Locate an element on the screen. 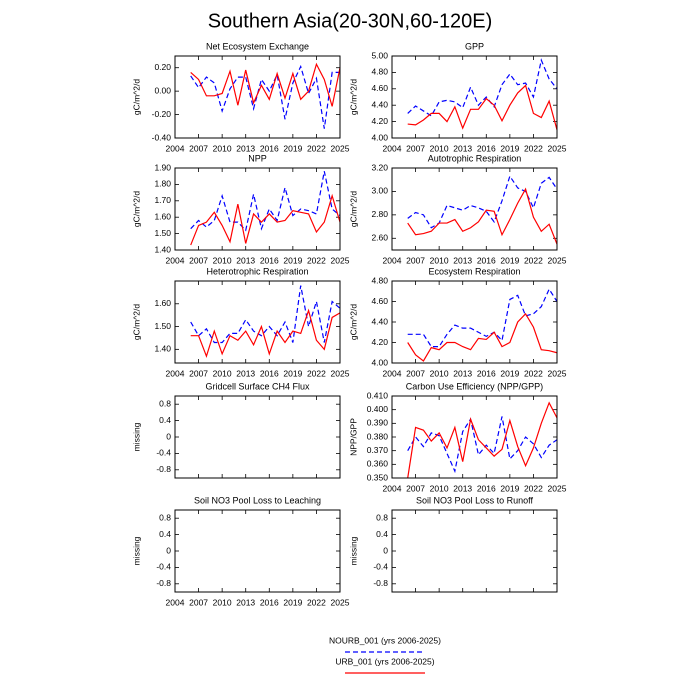 The height and width of the screenshot is (700, 700). y-tick-label: 2.60 is located at coordinates (379, 238).